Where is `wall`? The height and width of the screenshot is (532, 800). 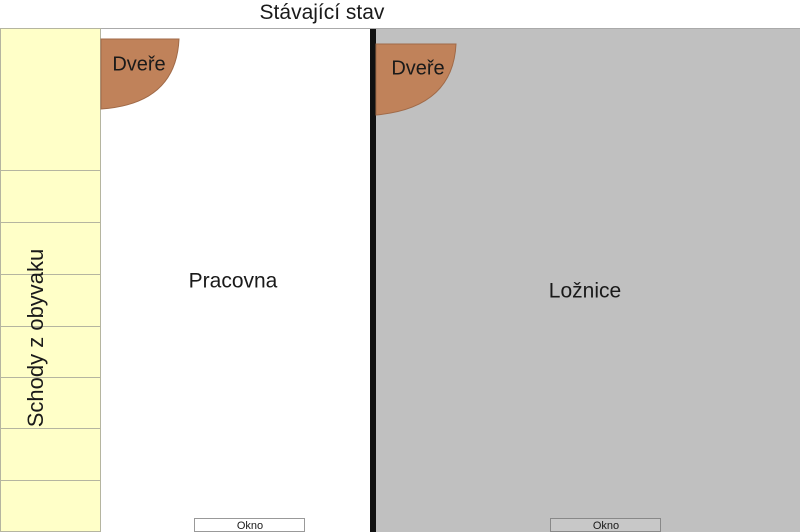
wall is located at coordinates (373, 280).